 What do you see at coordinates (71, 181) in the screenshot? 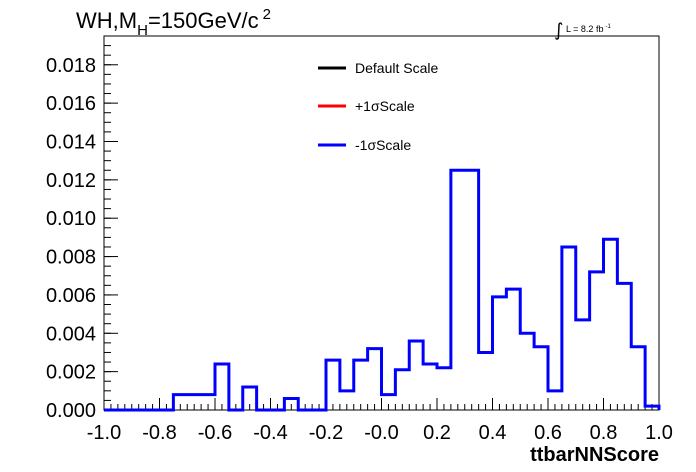
I see `y-tick-label: 0.012` at bounding box center [71, 181].